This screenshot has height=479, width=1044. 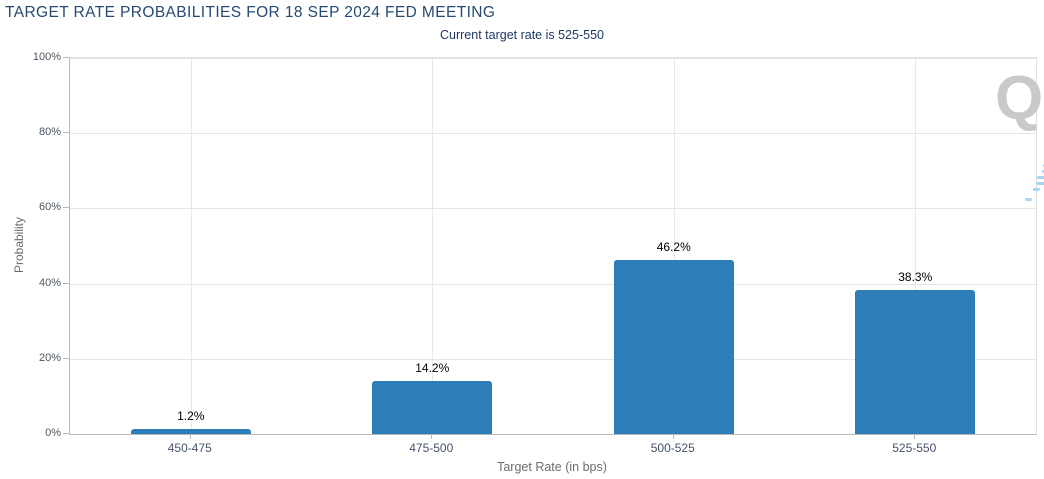 I want to click on y-axis-title: Probability, so click(x=19, y=245).